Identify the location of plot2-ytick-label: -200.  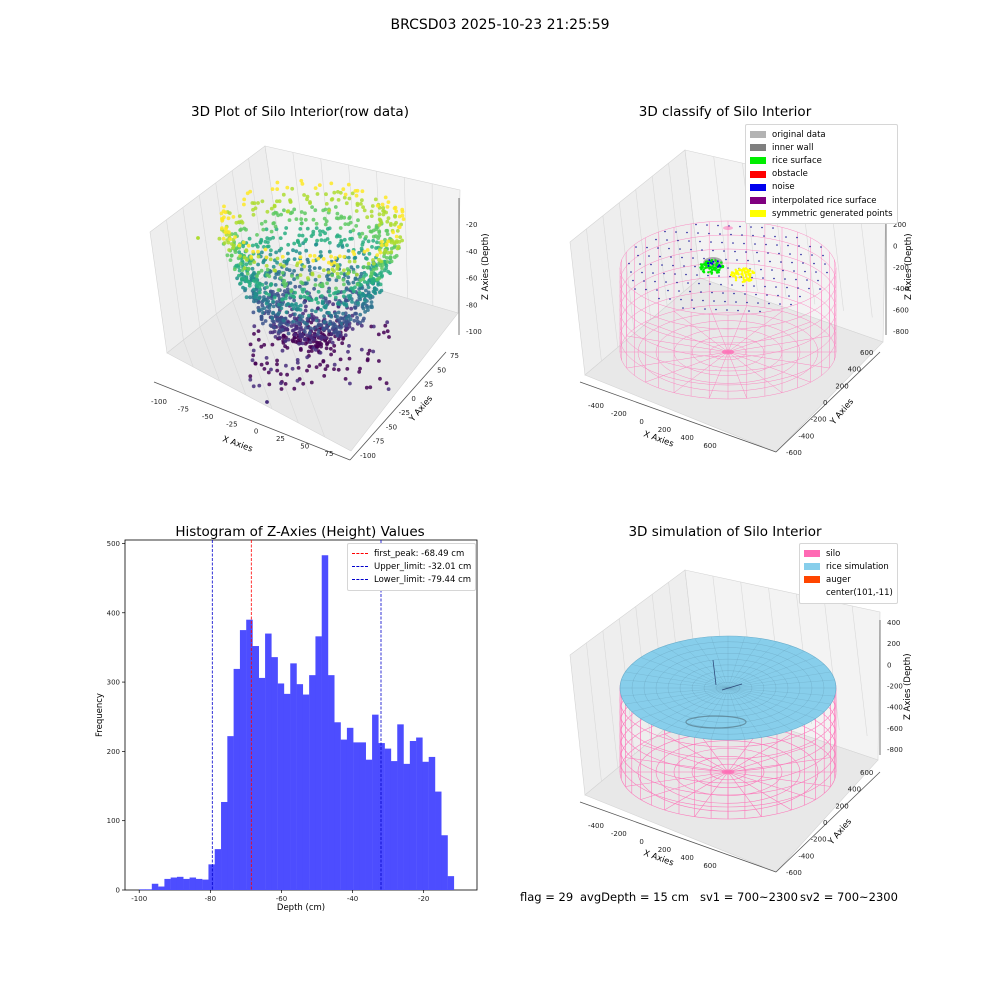
(819, 420).